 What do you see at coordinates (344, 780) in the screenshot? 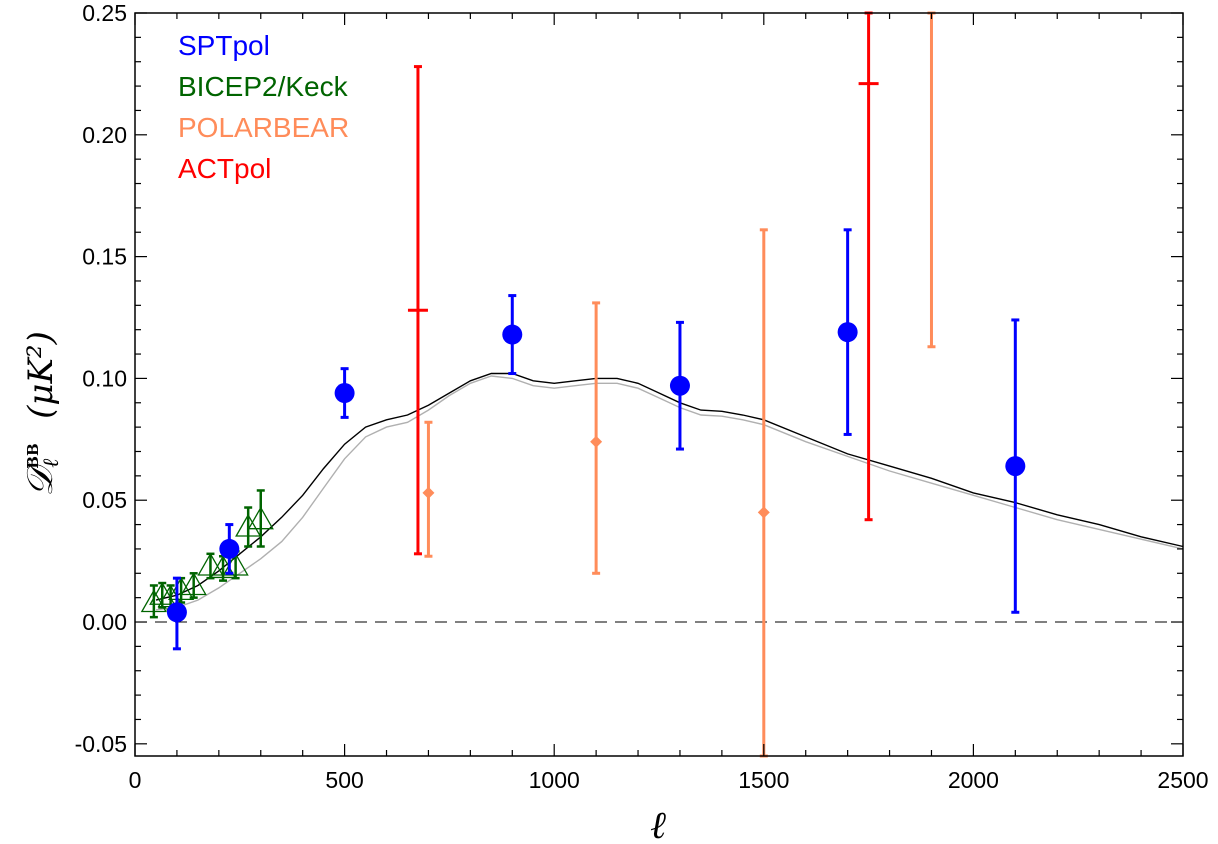
I see `x-tick-label: 500` at bounding box center [344, 780].